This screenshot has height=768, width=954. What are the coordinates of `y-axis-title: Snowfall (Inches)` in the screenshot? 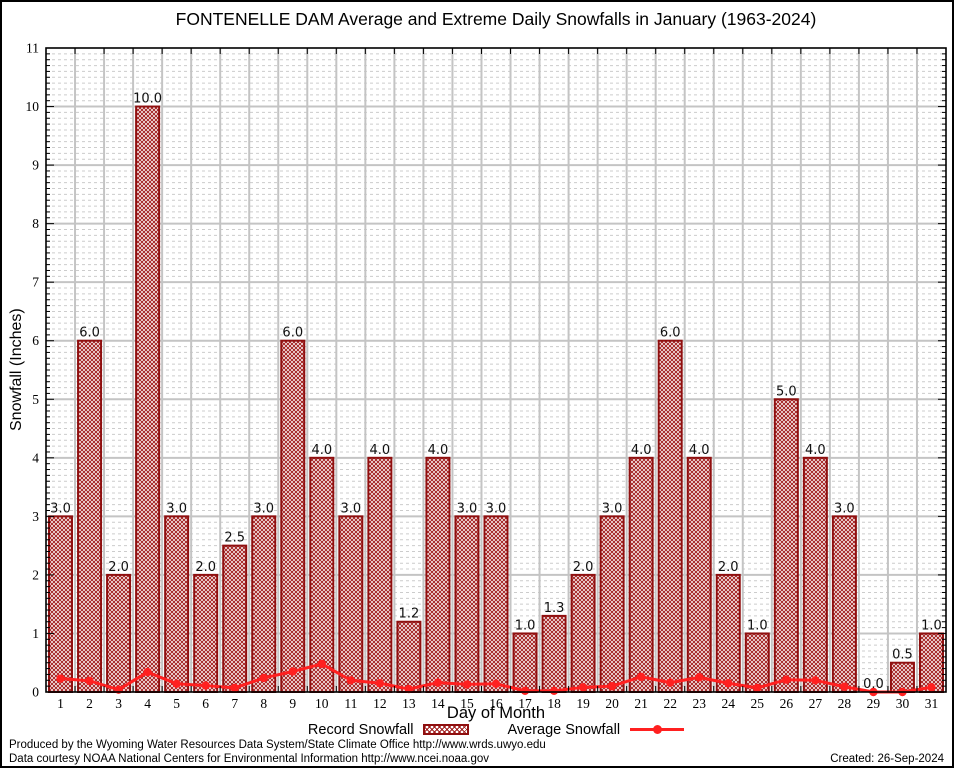 It's located at (16, 370).